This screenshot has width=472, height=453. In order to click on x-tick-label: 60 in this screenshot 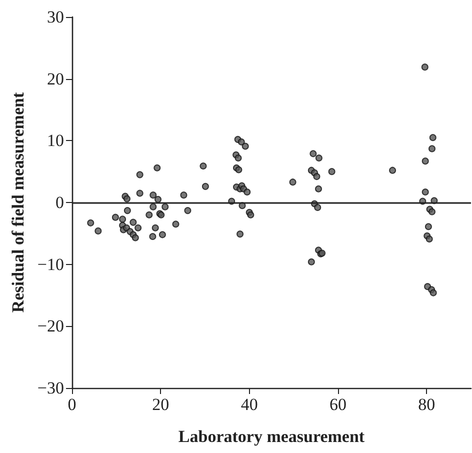, I will do `click(338, 404)`.